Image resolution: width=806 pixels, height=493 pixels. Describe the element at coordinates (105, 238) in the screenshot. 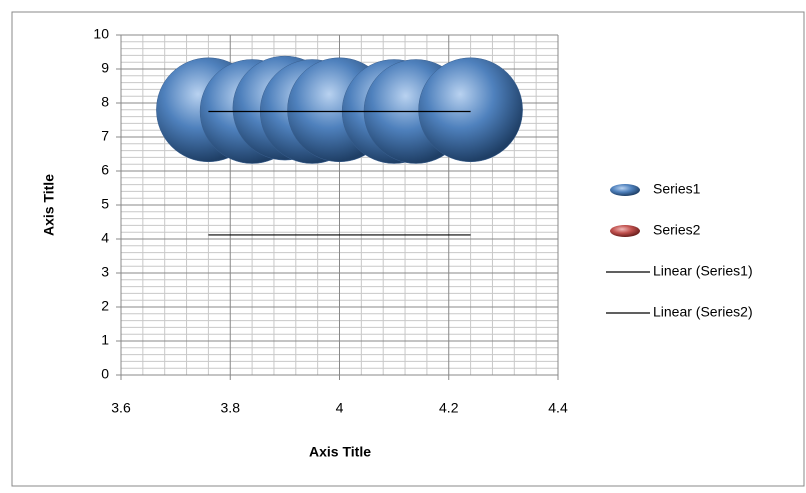

I see `y-tick-label: 4` at that location.